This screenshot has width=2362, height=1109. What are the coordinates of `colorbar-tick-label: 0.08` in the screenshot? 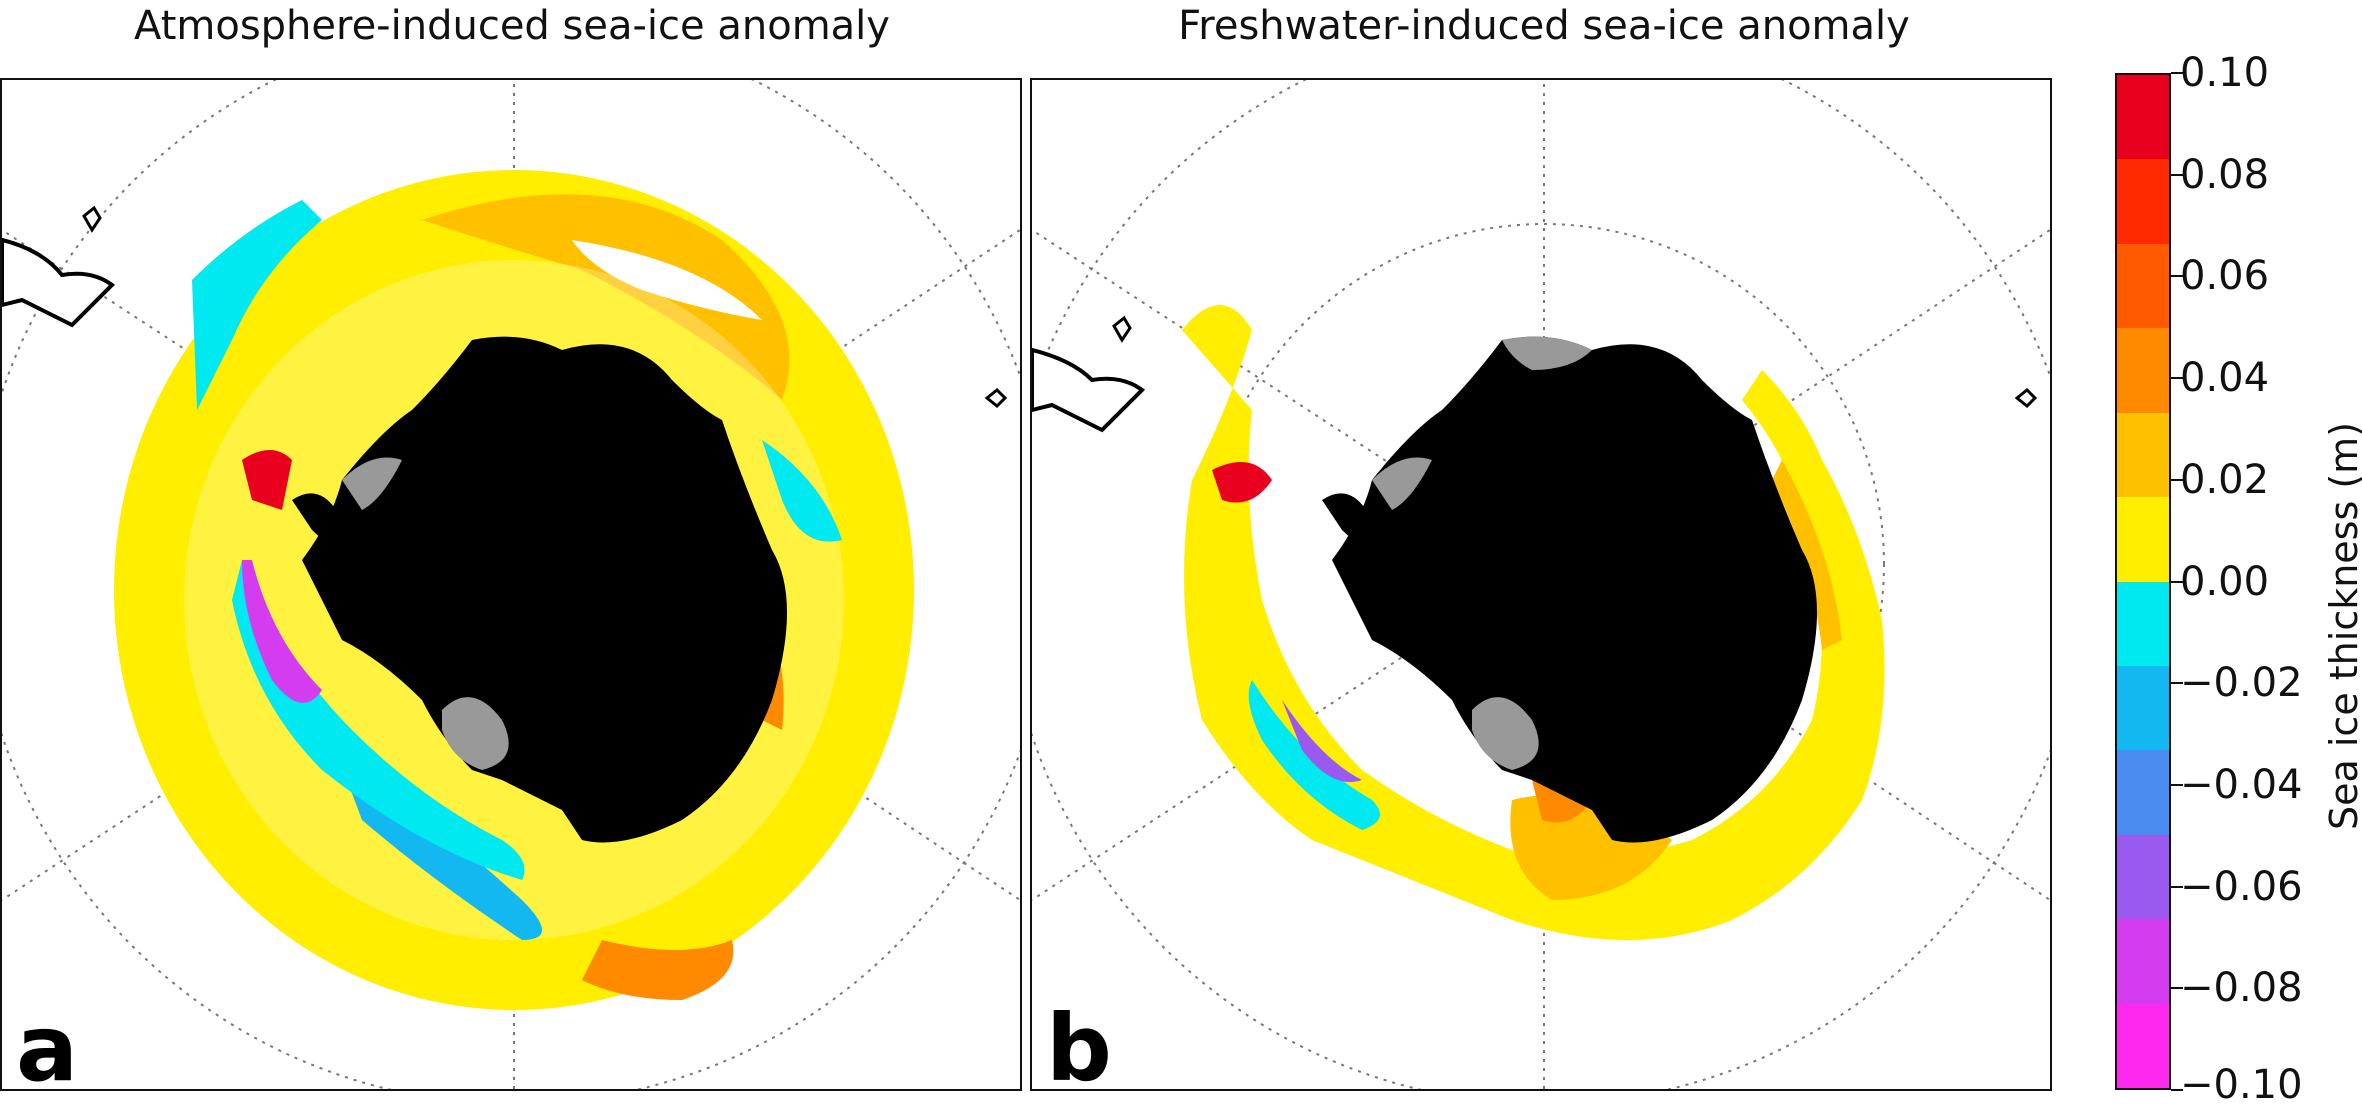 It's located at (2225, 174).